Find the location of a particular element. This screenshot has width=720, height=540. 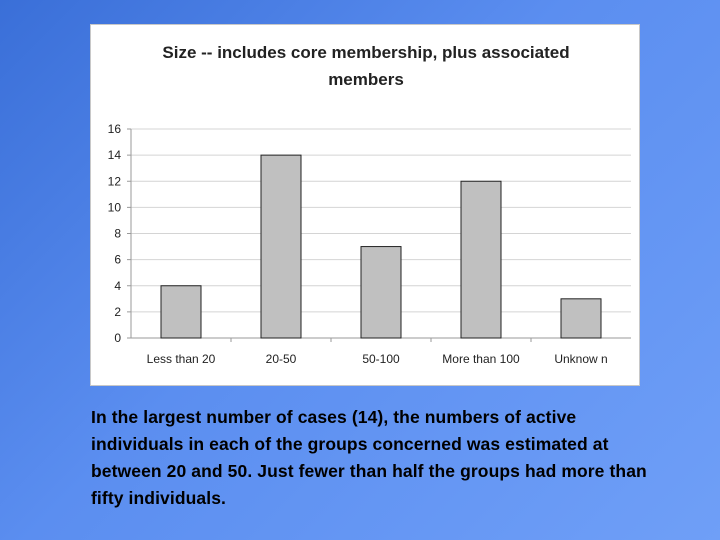

x-tick-label: More than 100 is located at coordinates (481, 359).